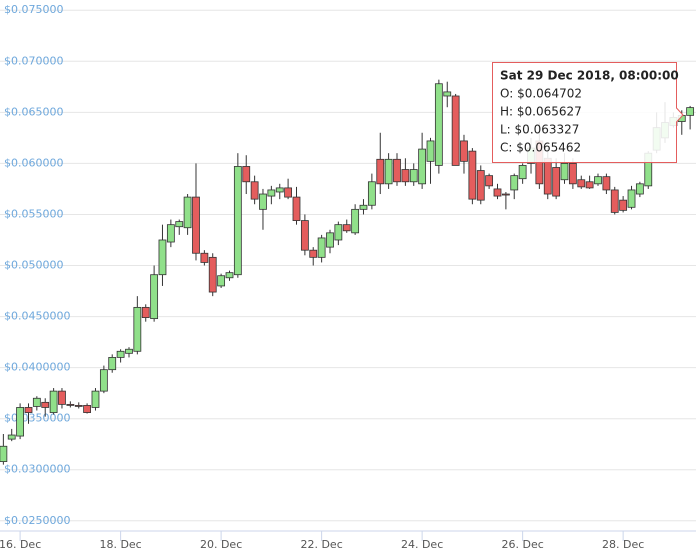 This screenshot has height=556, width=696. Describe the element at coordinates (422, 544) in the screenshot. I see `x-tick-label: 24. Dec` at that location.